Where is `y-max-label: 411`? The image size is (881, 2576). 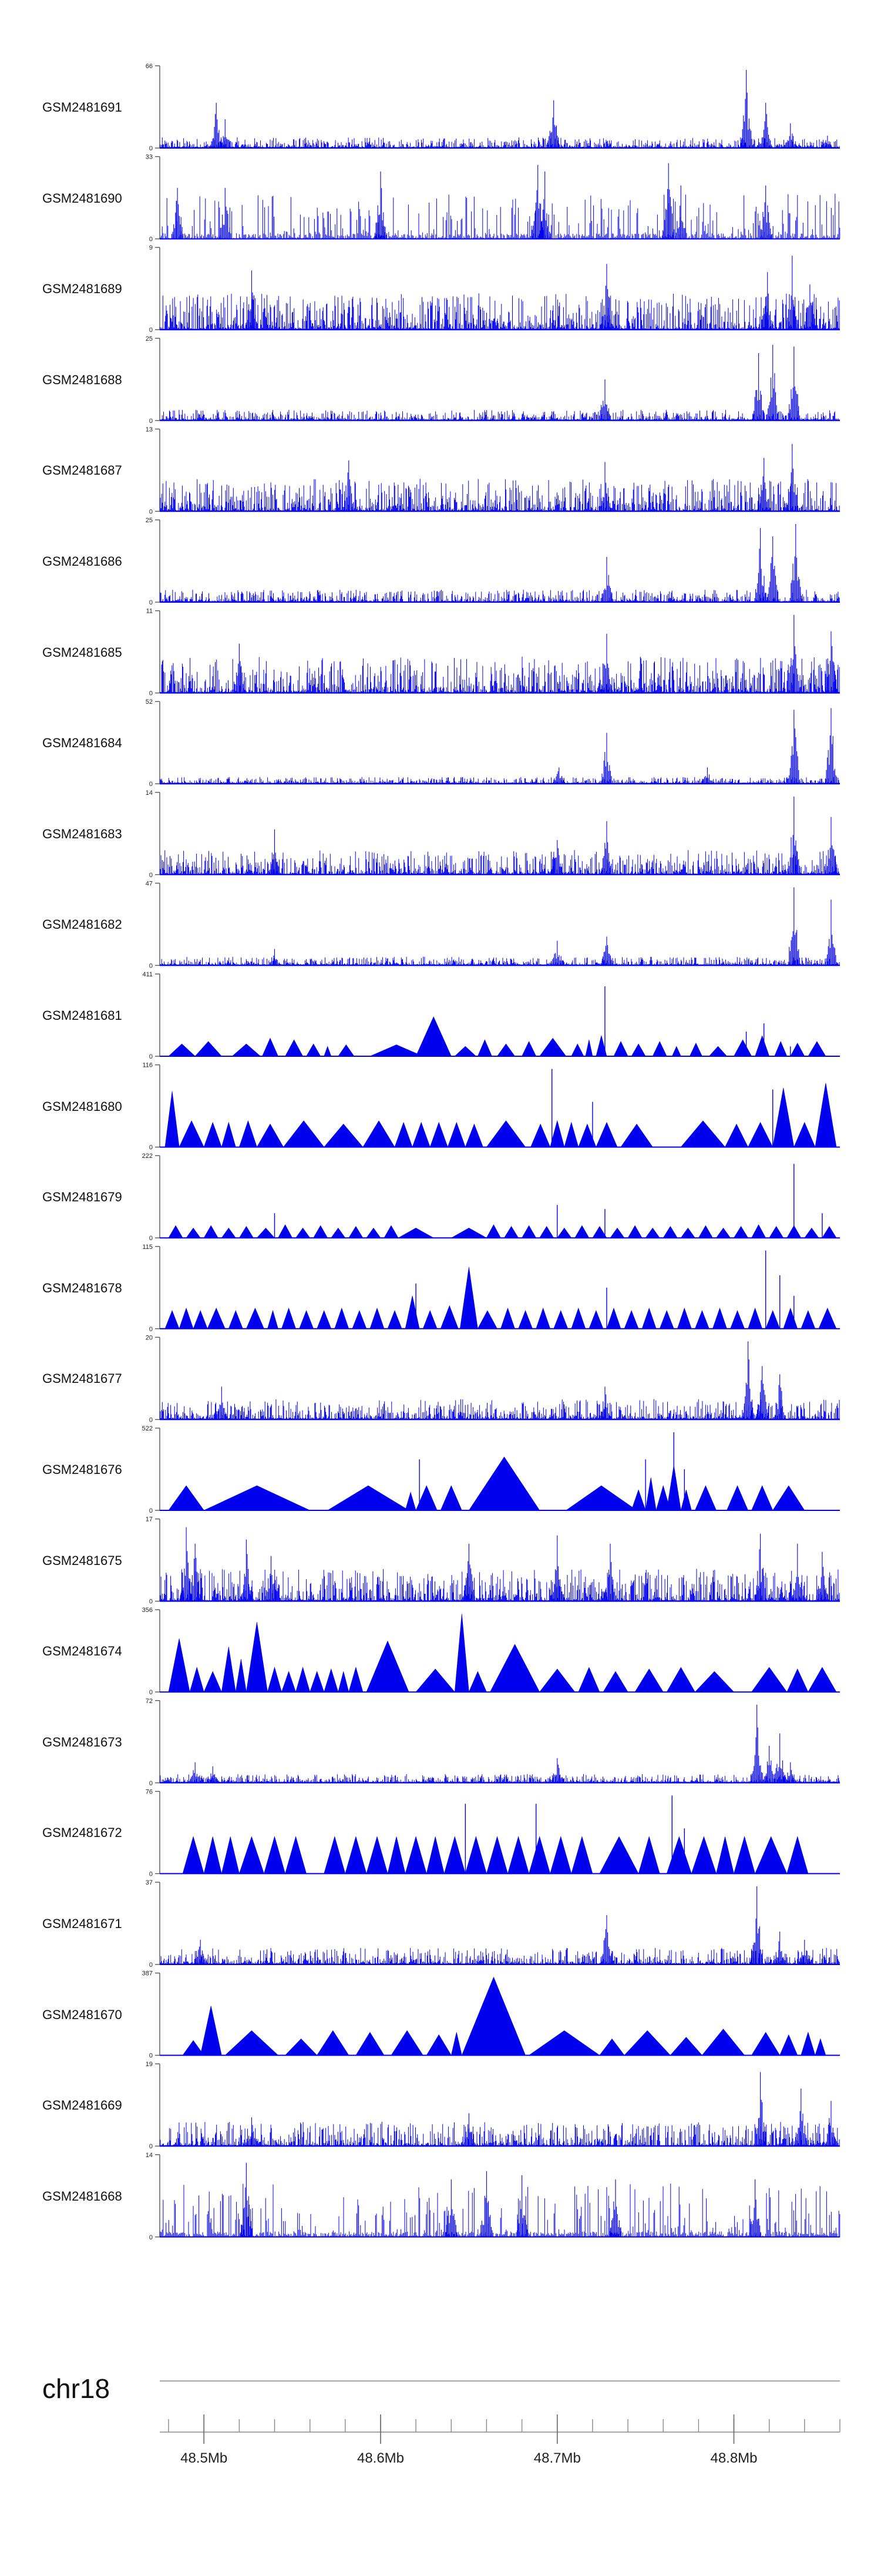
y-max-label: 411 is located at coordinates (148, 974).